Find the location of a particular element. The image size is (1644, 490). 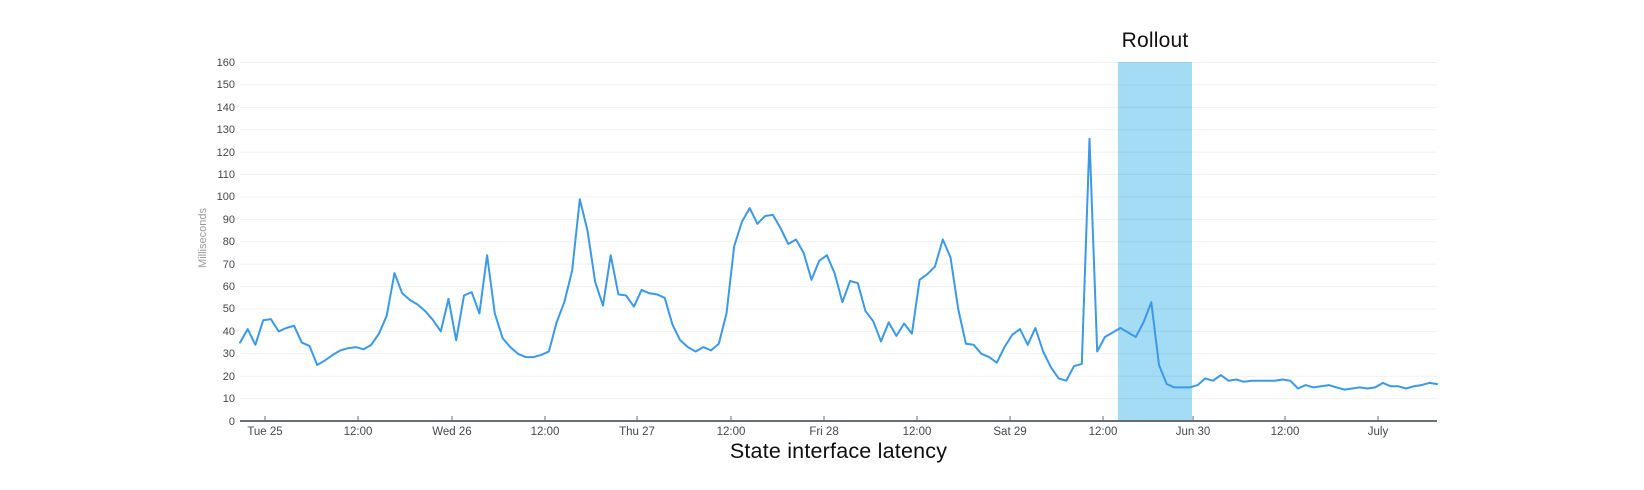

x-tick-label: July is located at coordinates (1378, 432).